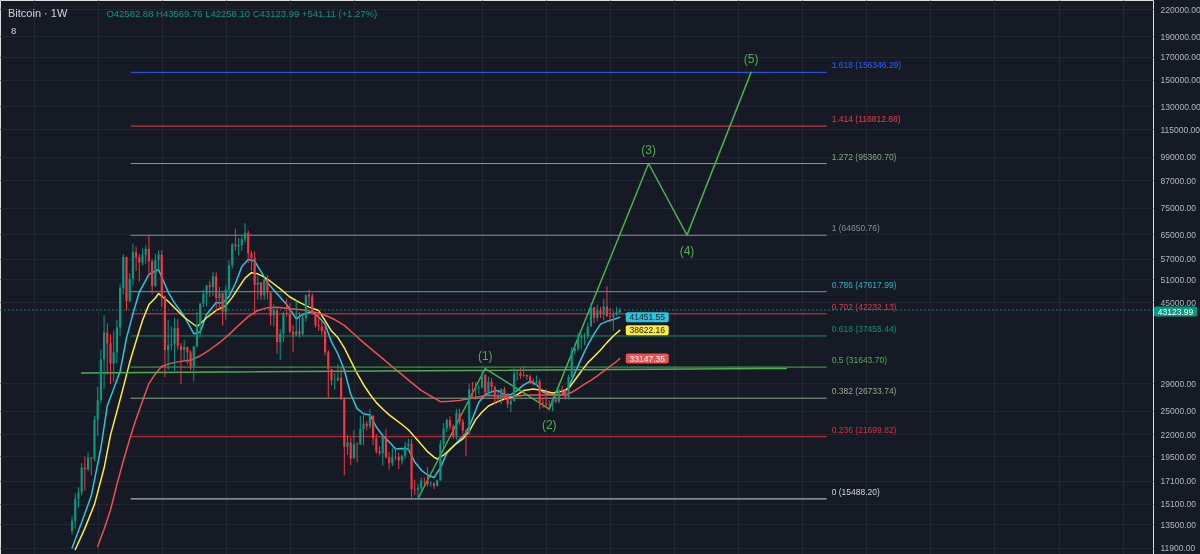 The width and height of the screenshot is (1200, 554). I want to click on y-tick-label: 25000.00, so click(1178, 411).